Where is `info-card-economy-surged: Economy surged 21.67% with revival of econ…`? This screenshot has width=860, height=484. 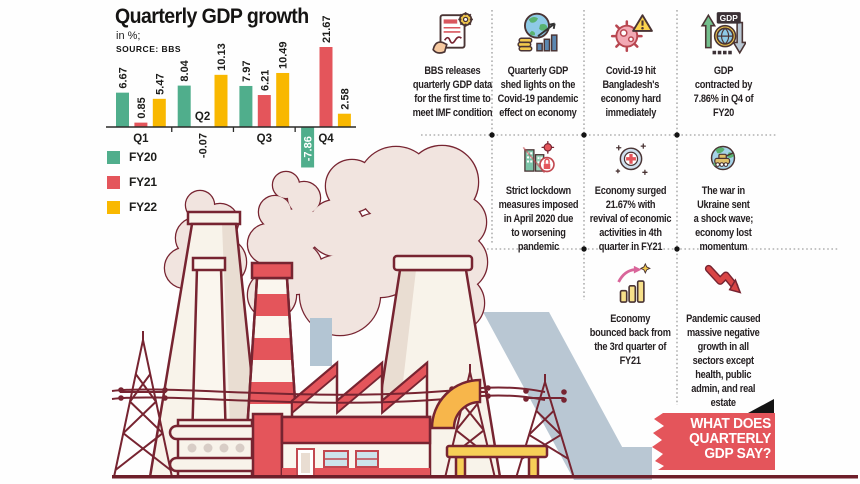
info-card-economy-surged: Economy surged 21.67% with revival of econ… is located at coordinates (630, 195).